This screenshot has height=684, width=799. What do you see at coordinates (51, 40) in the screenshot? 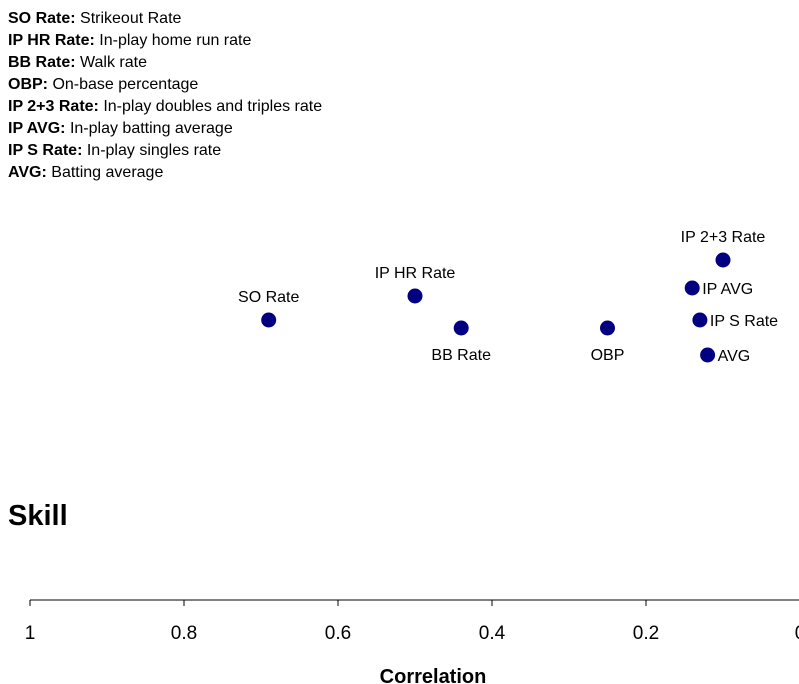
I see `legend-abbr: IP HR Rate:` at bounding box center [51, 40].